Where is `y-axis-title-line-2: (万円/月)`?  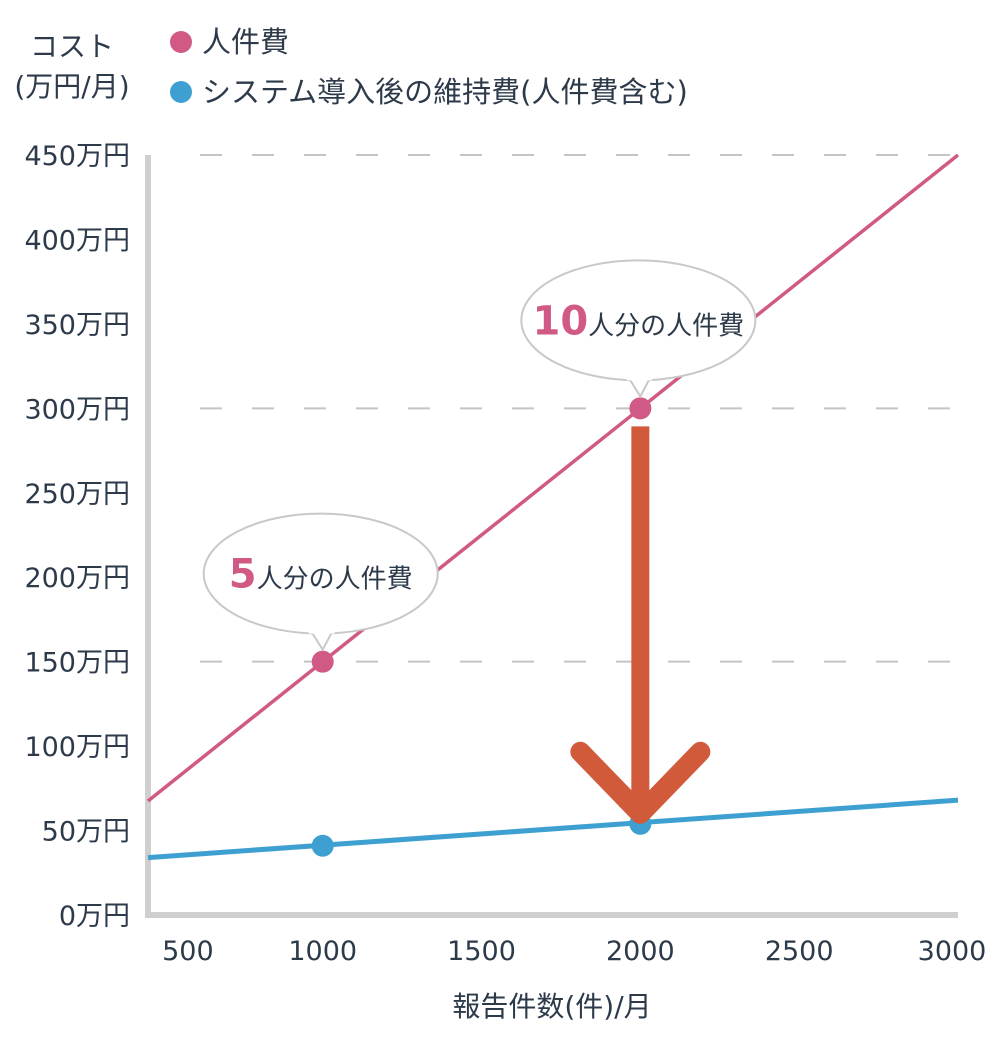
y-axis-title-line-2: (万円/月) is located at coordinates (71, 86).